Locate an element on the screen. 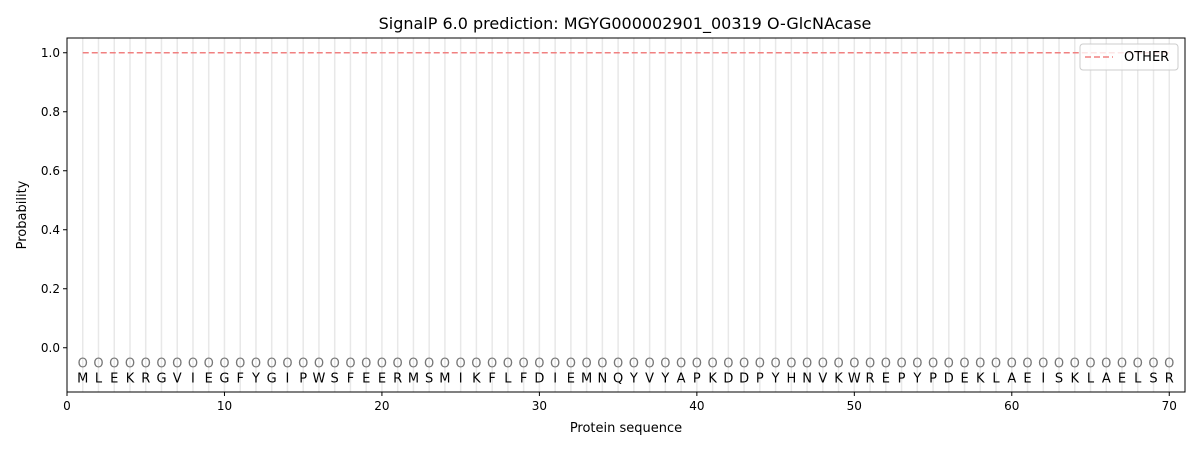 This screenshot has height=454, width=1200. legend-label: OTHER is located at coordinates (1146, 57).